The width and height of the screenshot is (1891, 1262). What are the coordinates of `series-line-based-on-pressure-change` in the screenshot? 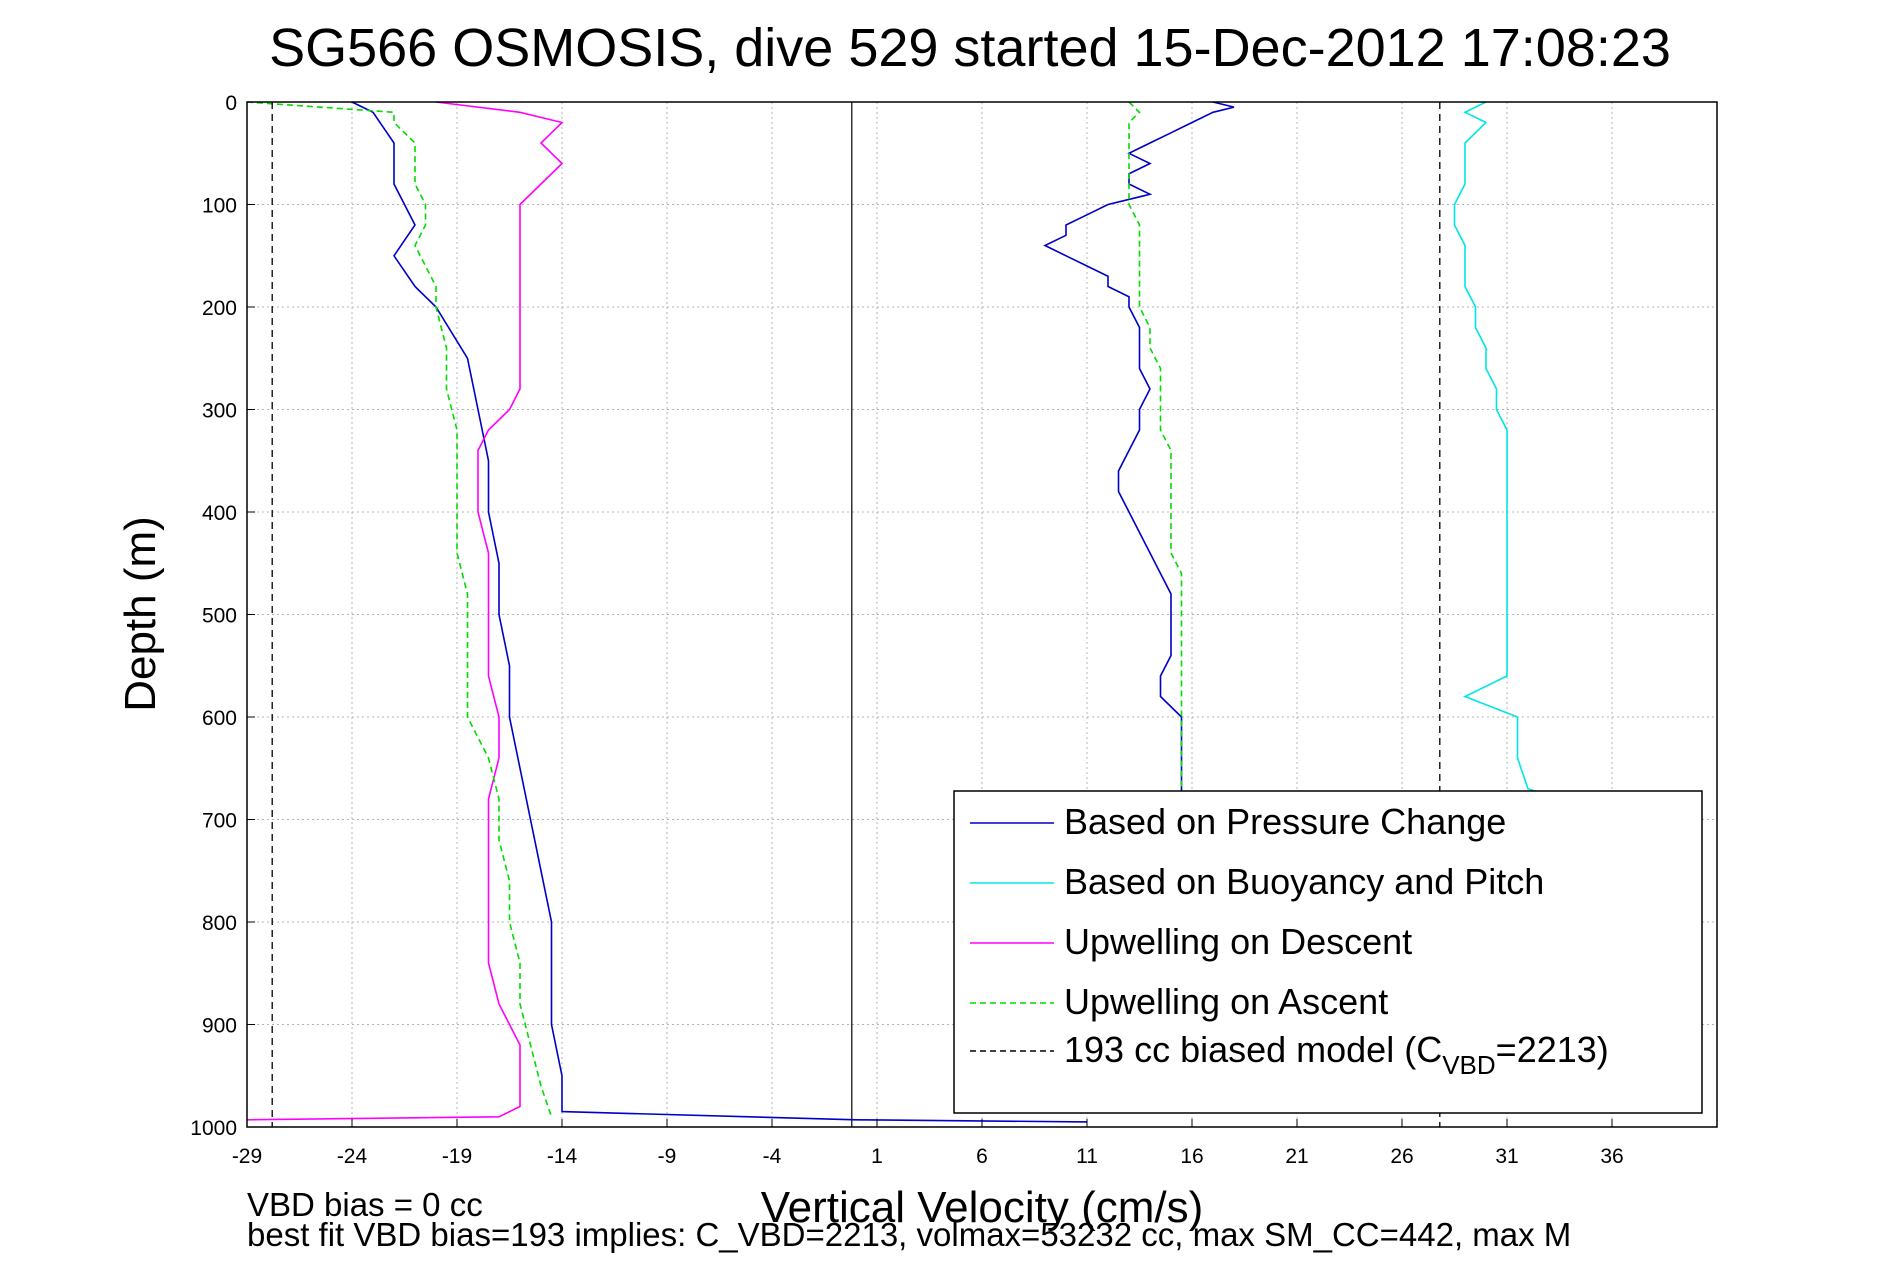 It's located at (1139, 450).